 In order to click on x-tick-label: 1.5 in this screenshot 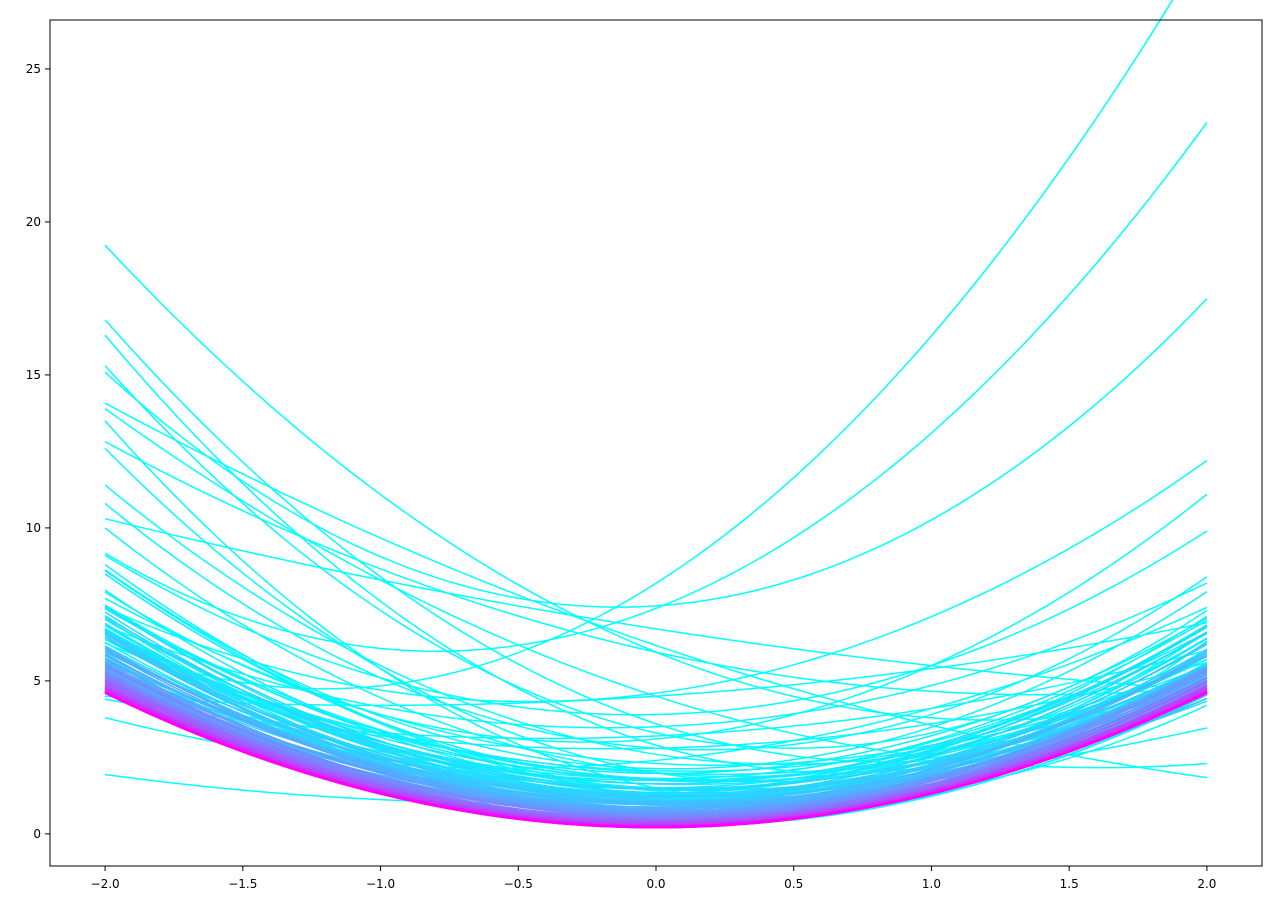, I will do `click(1069, 884)`.